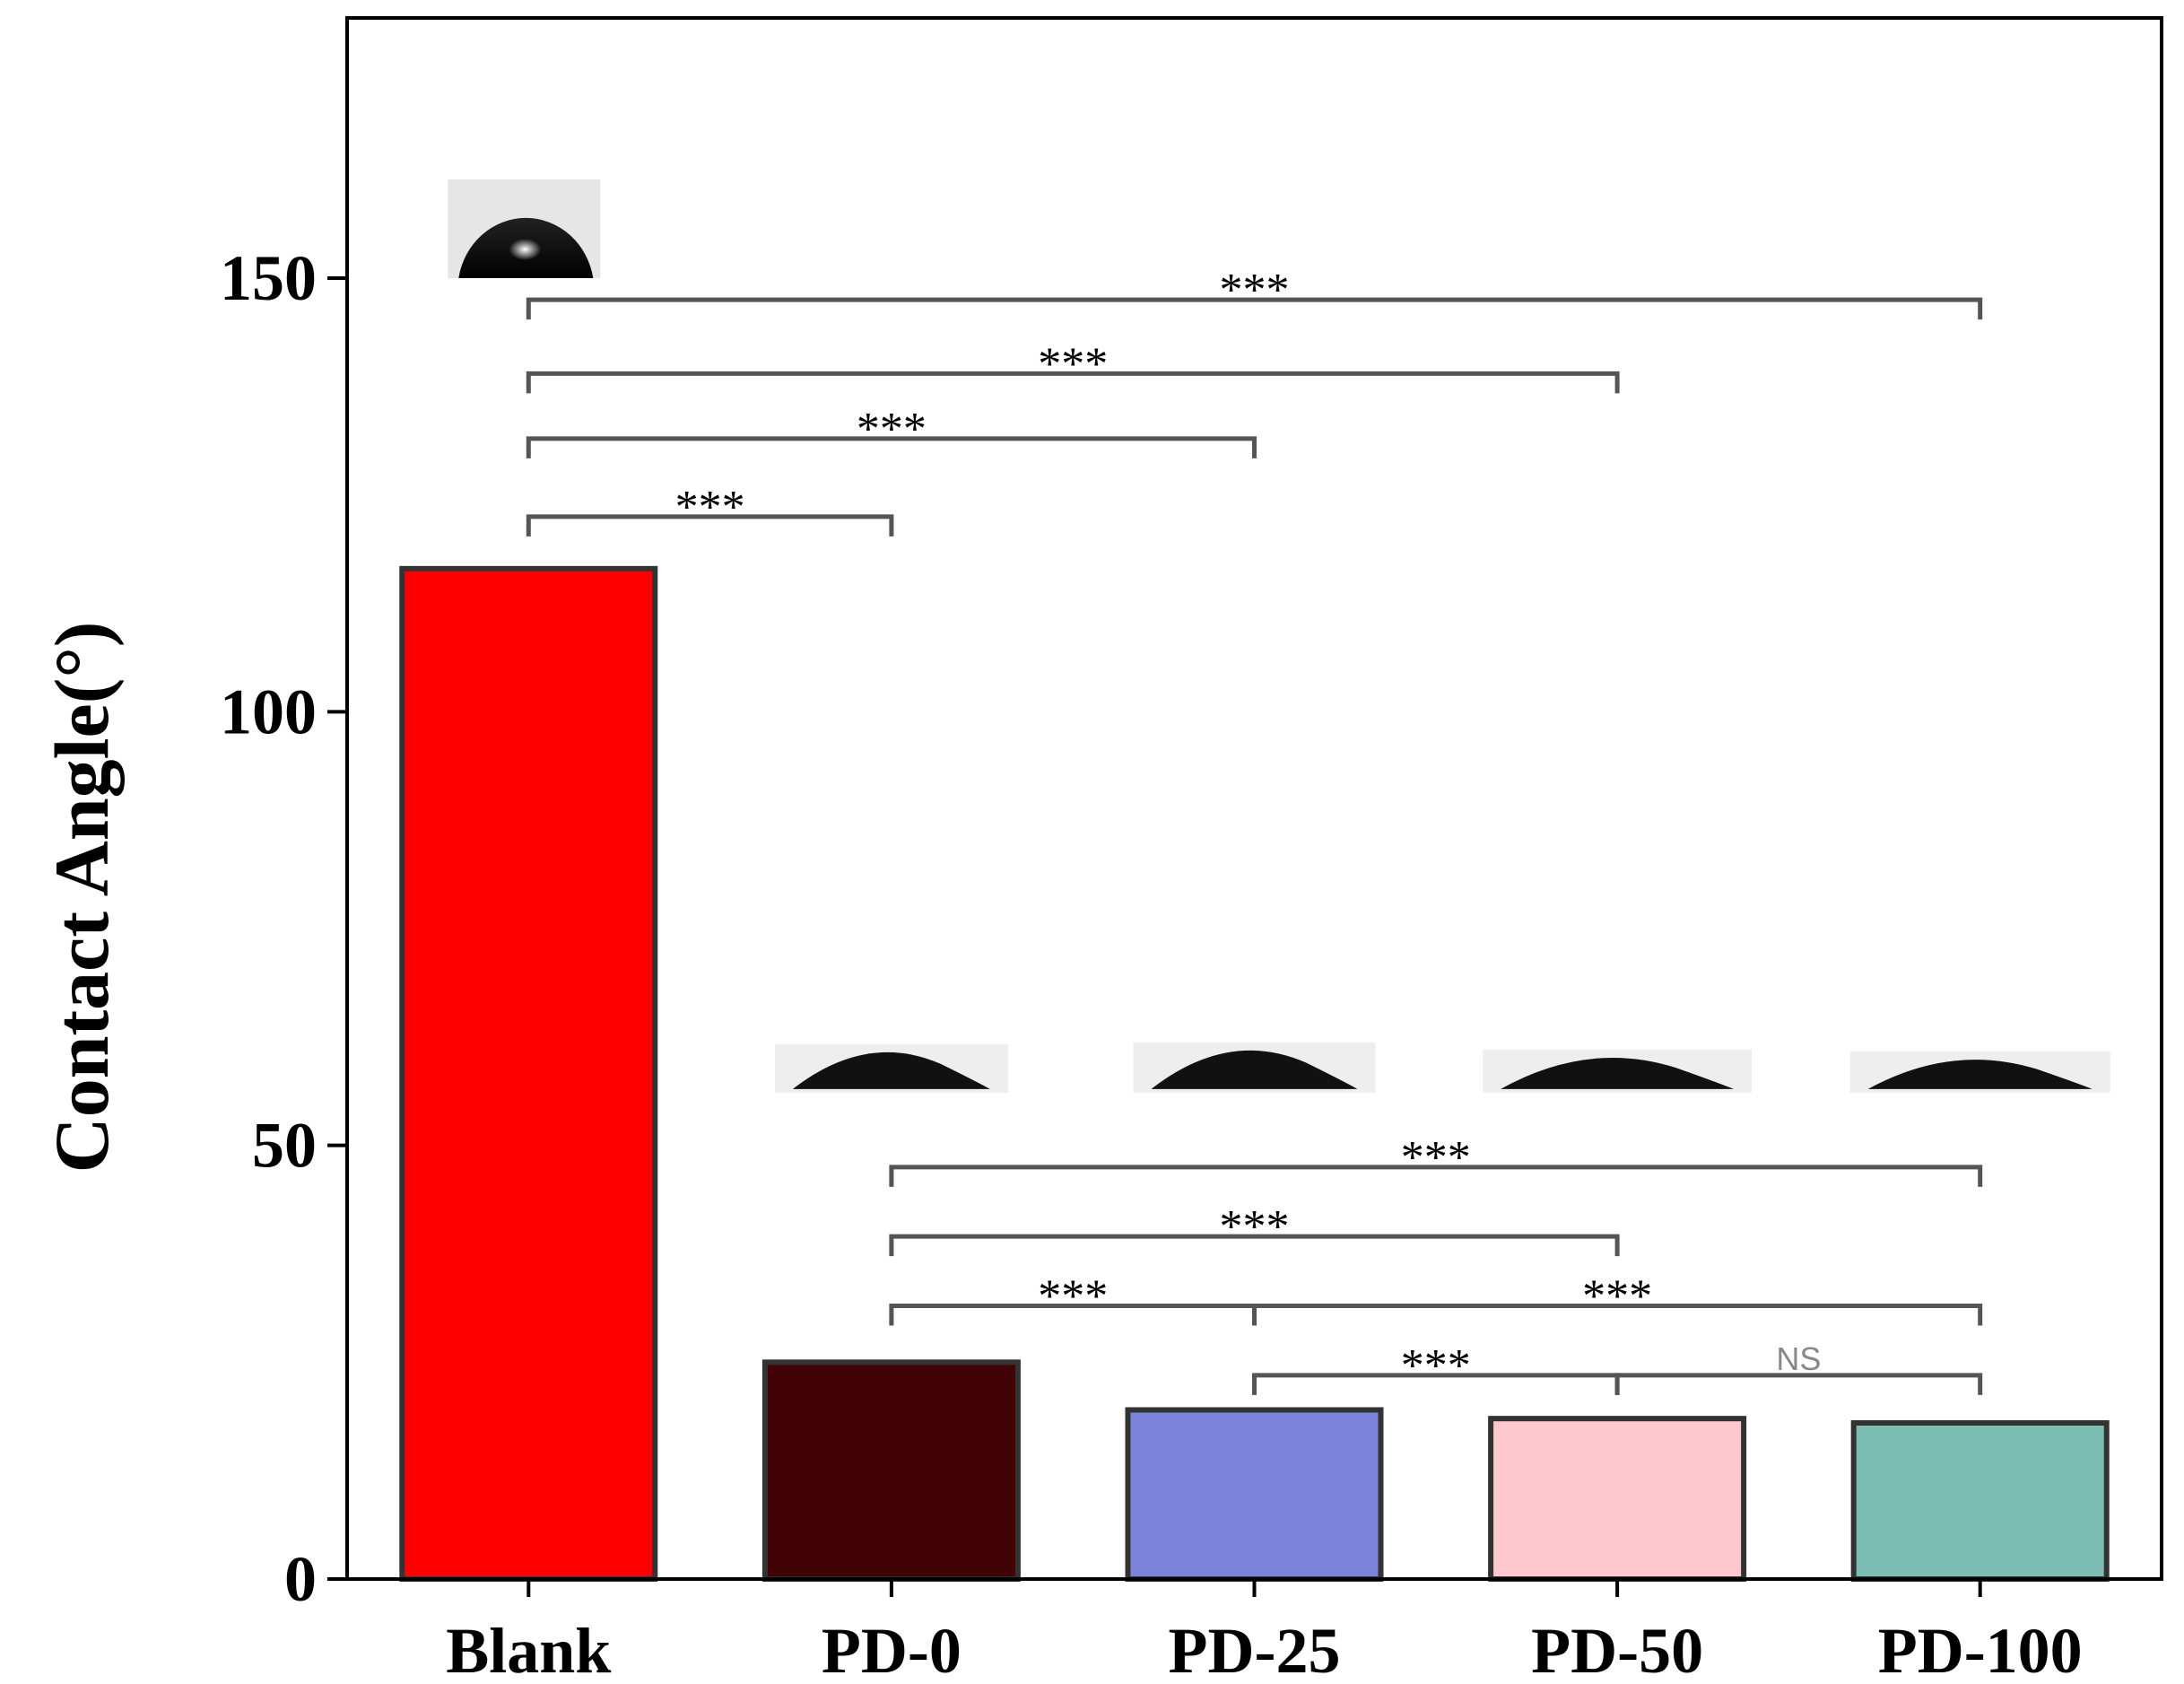 Image resolution: width=2184 pixels, height=1684 pixels. I want to click on x-axis: Blank PD-0 PD-25 PD-50 PD-100, so click(1264, 1631).